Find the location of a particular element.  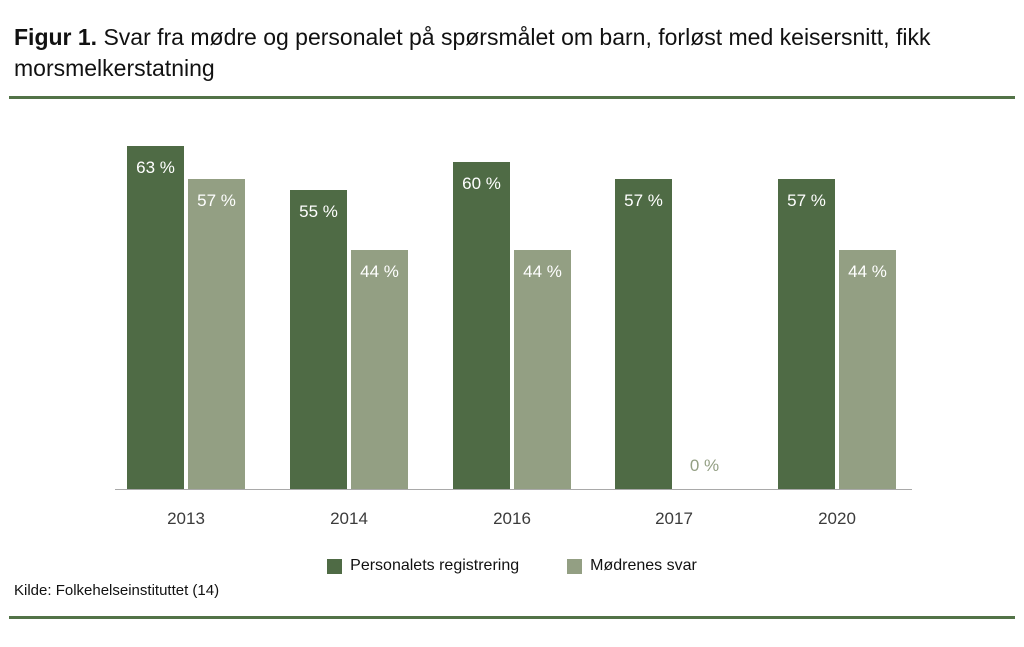

bar-value-label: 0 % is located at coordinates (704, 465).